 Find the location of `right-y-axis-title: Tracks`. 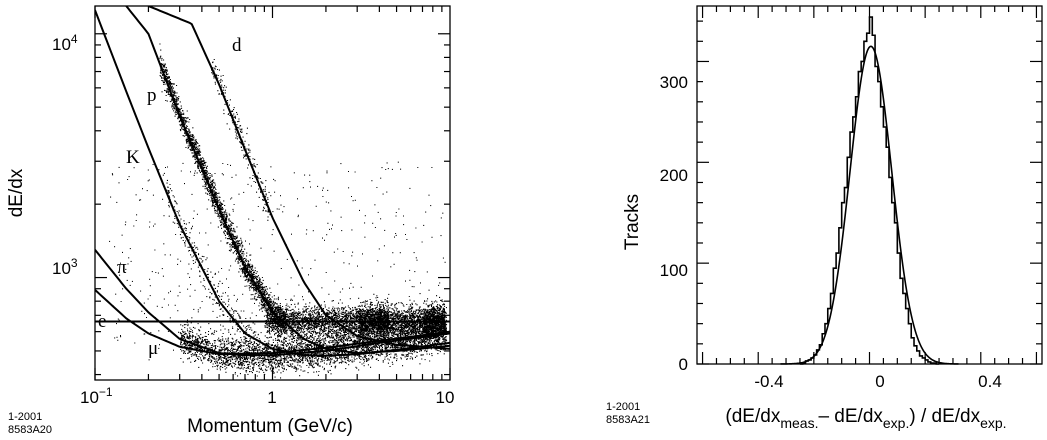

right-y-axis-title: Tracks is located at coordinates (632, 222).